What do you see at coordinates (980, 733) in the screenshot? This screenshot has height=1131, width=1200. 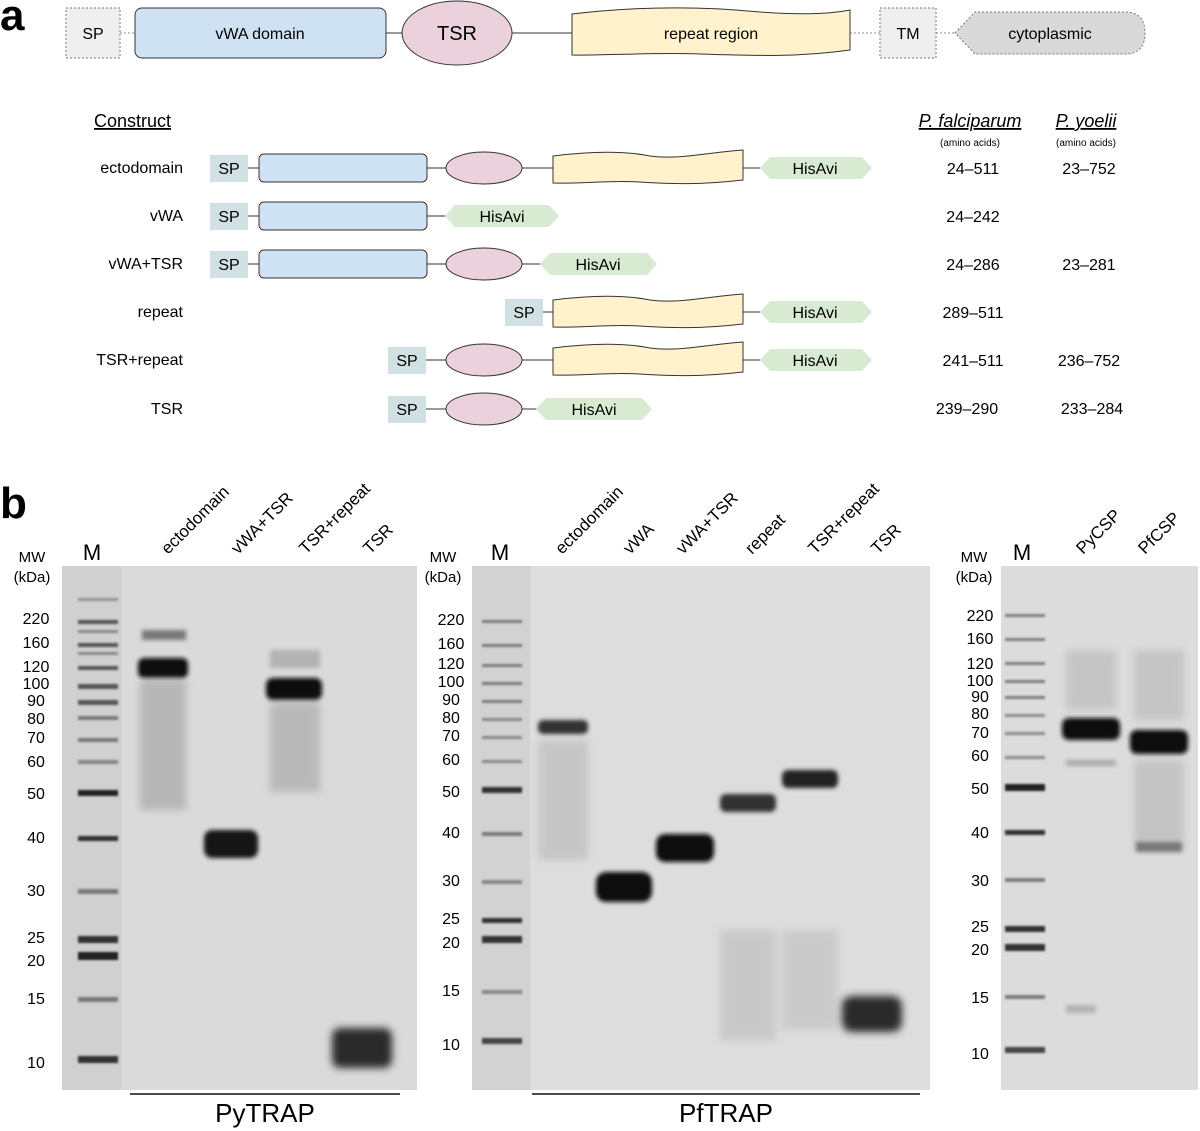 I see `mw-tick: 70` at bounding box center [980, 733].